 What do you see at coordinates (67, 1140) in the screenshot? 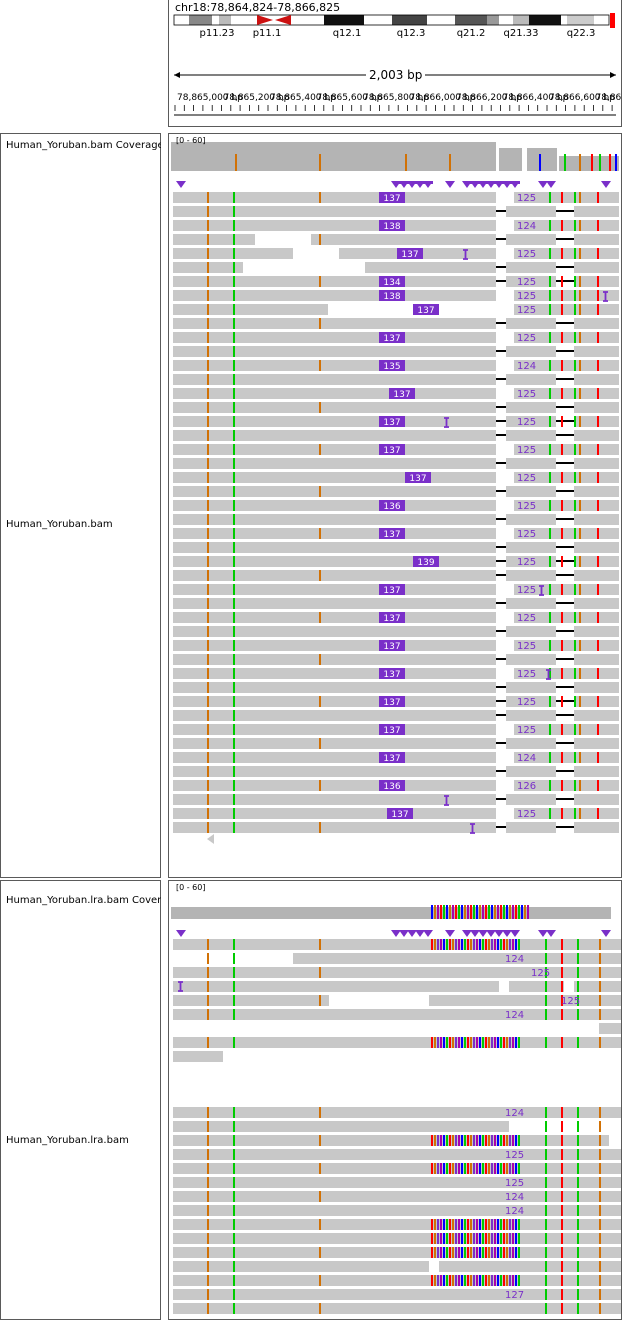
I see `track-name-lra: Human_Yoruban.lra.bam` at bounding box center [67, 1140].